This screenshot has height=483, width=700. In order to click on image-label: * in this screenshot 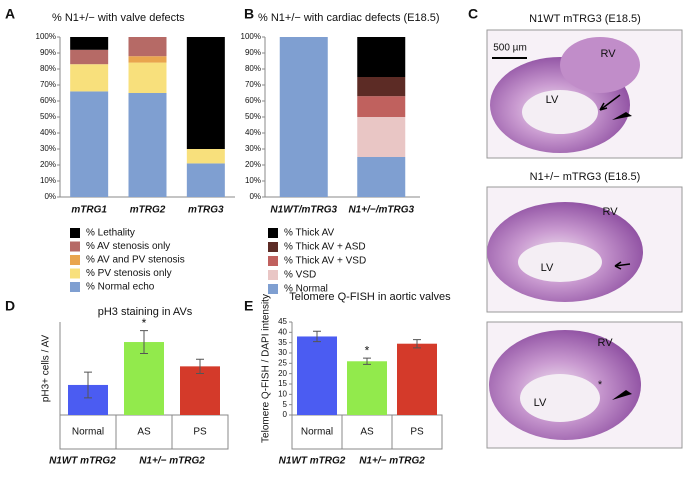, I will do `click(600, 385)`.